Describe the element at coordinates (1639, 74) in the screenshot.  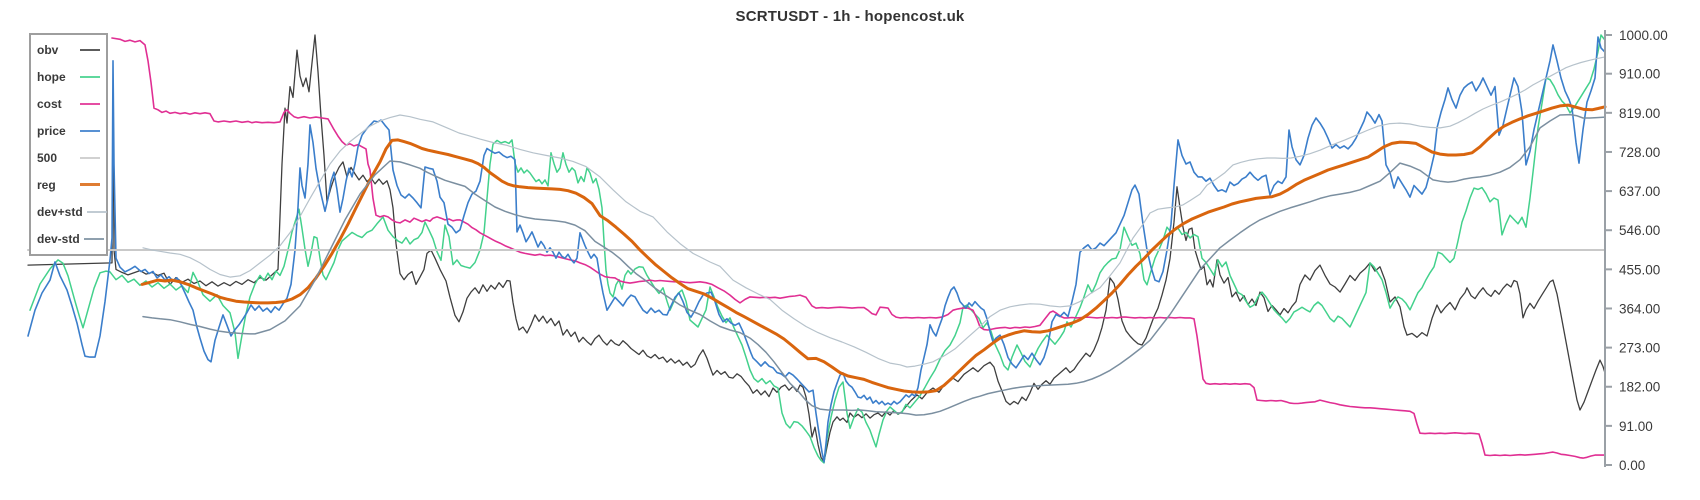
I see `y-axis-tick-label: 910.00` at that location.